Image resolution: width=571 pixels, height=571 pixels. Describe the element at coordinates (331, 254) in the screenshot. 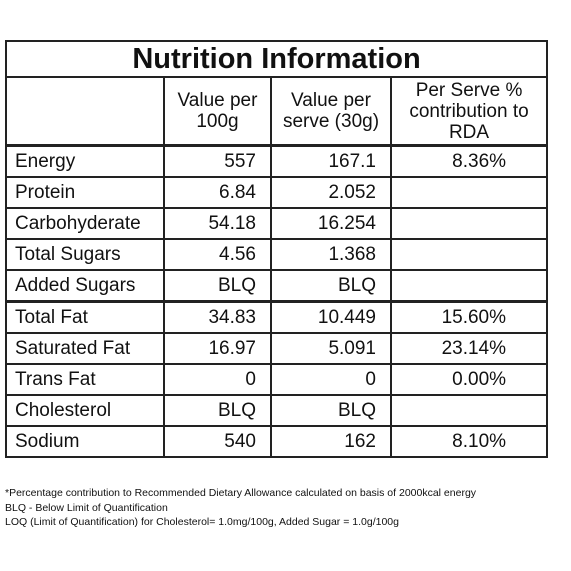

I see `nutrient-value: 1.368` at that location.